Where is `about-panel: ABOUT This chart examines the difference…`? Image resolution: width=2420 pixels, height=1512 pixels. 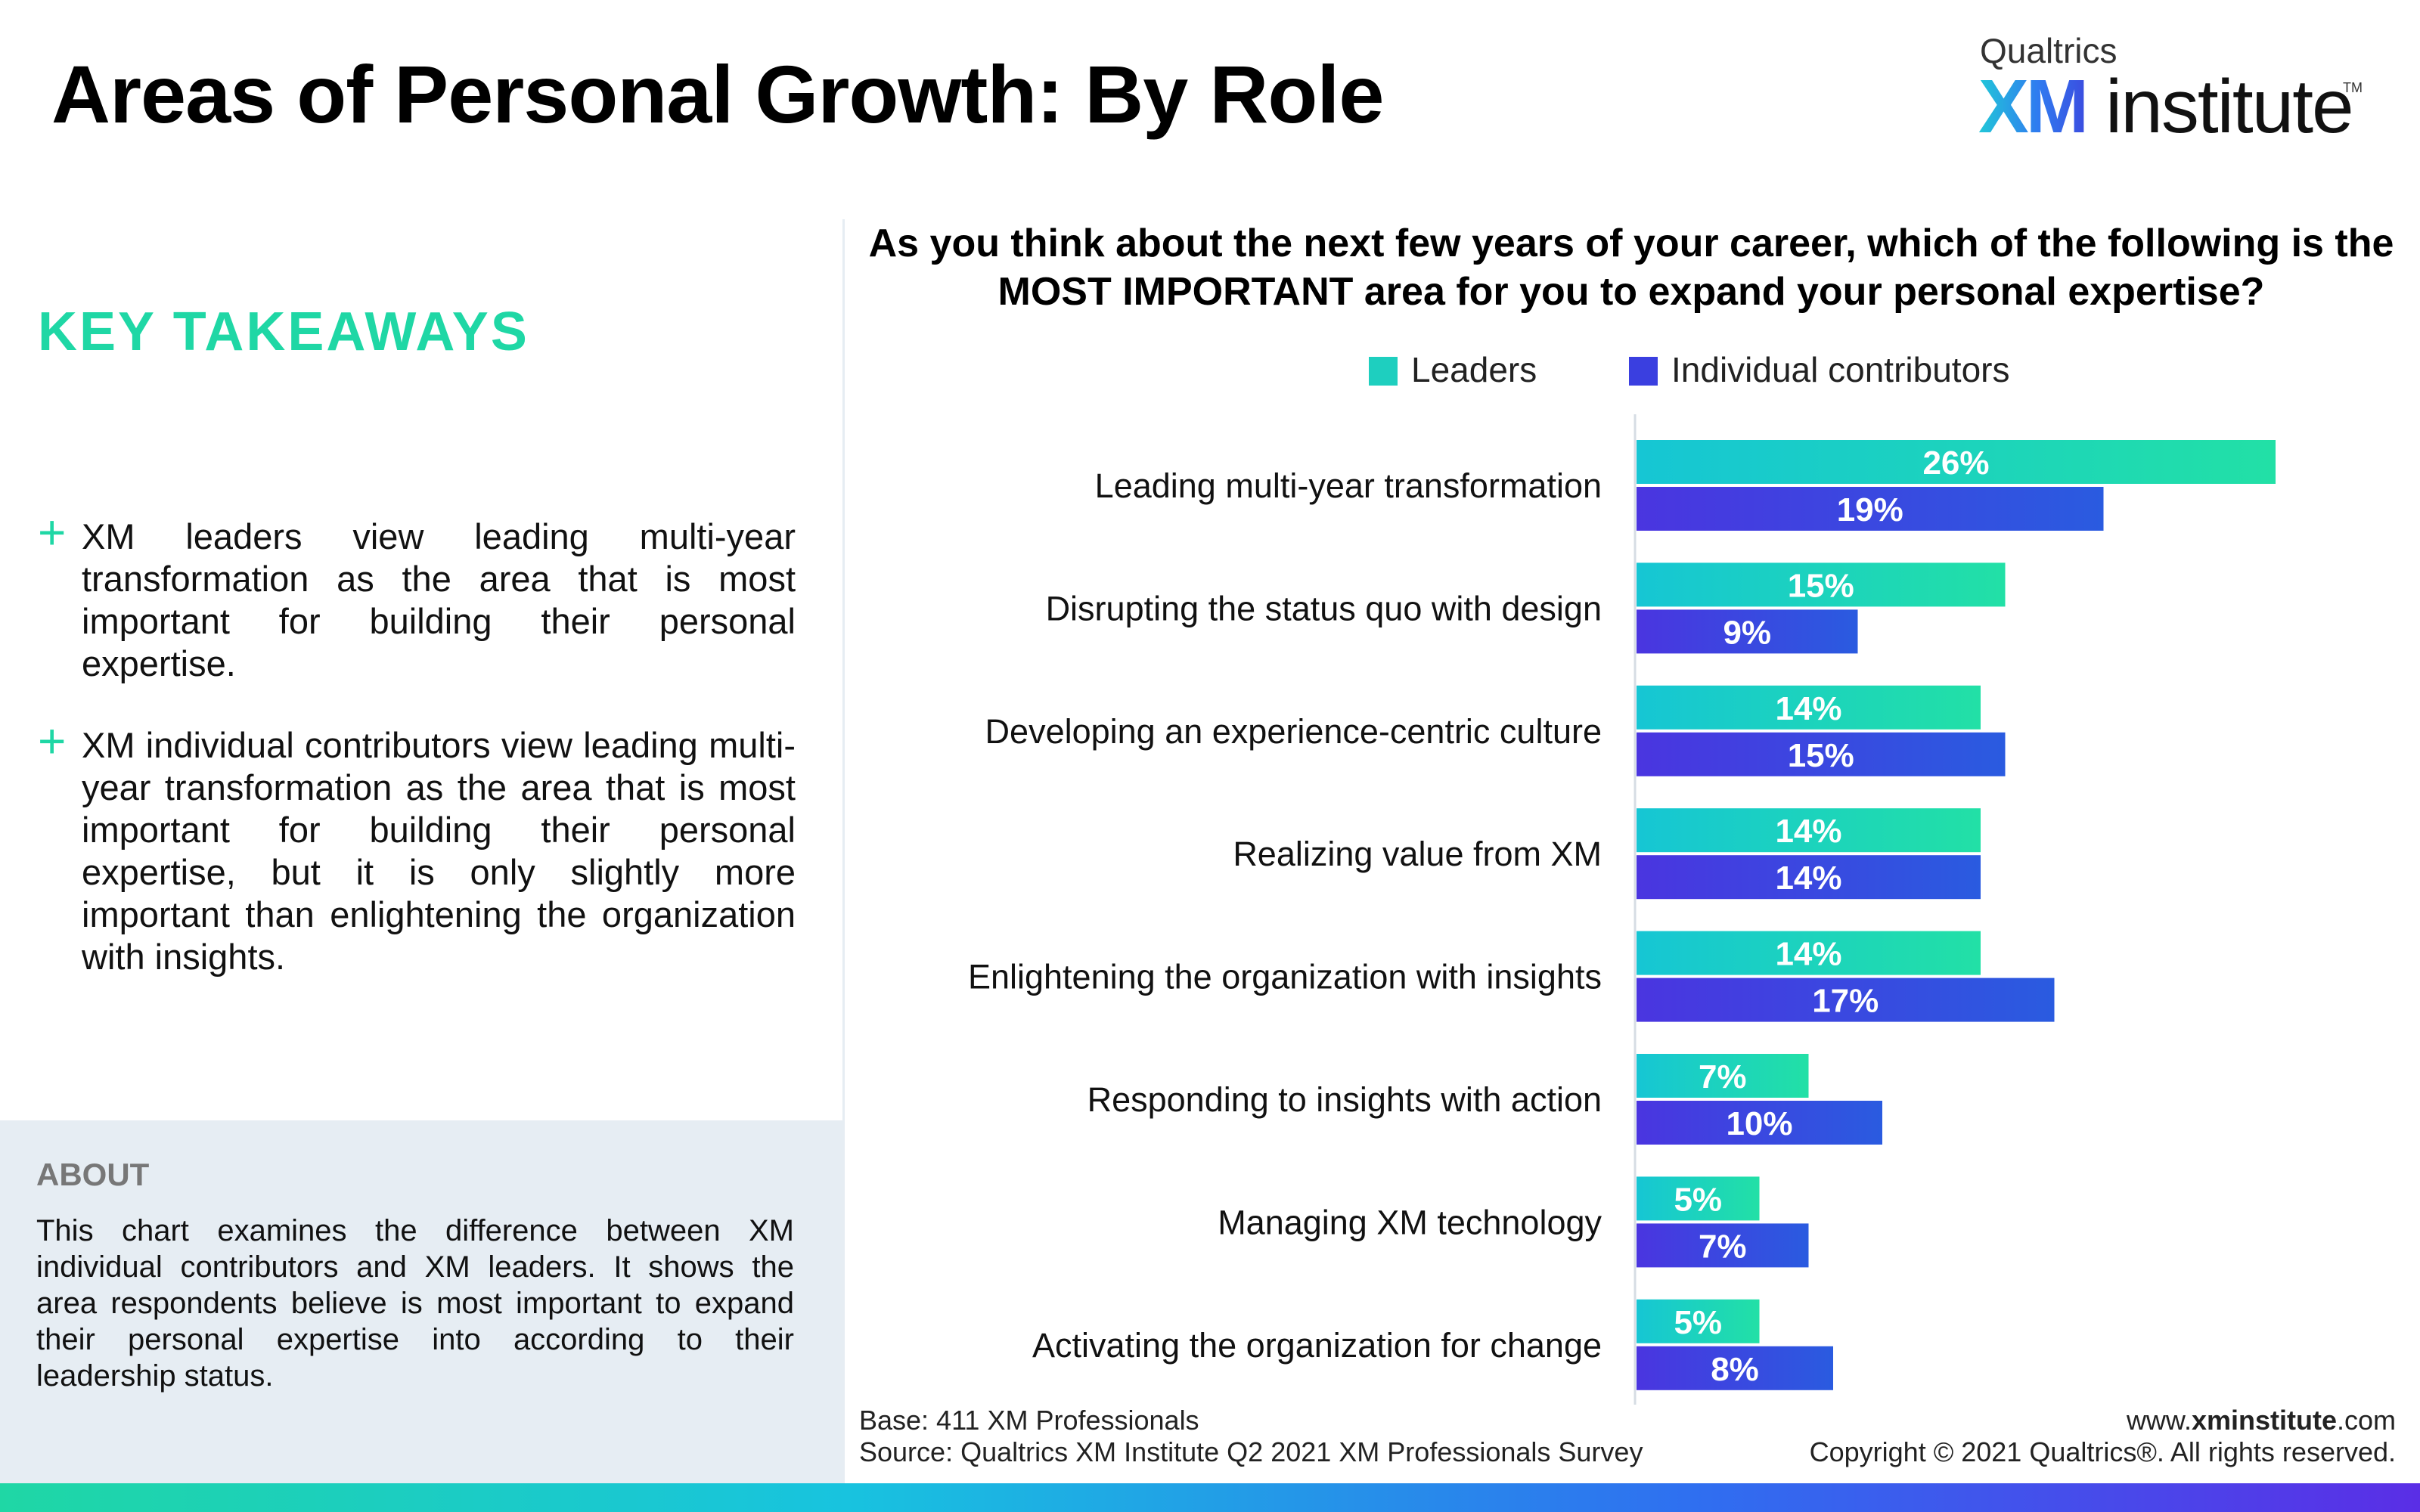 about-panel: ABOUT This chart examines the difference… is located at coordinates (421, 1301).